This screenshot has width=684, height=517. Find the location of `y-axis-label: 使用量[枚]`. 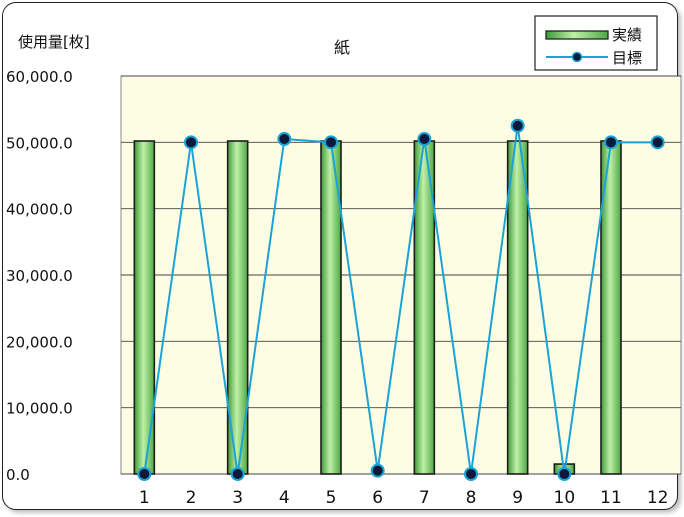

y-axis-label: 使用量[枚] is located at coordinates (54, 42).